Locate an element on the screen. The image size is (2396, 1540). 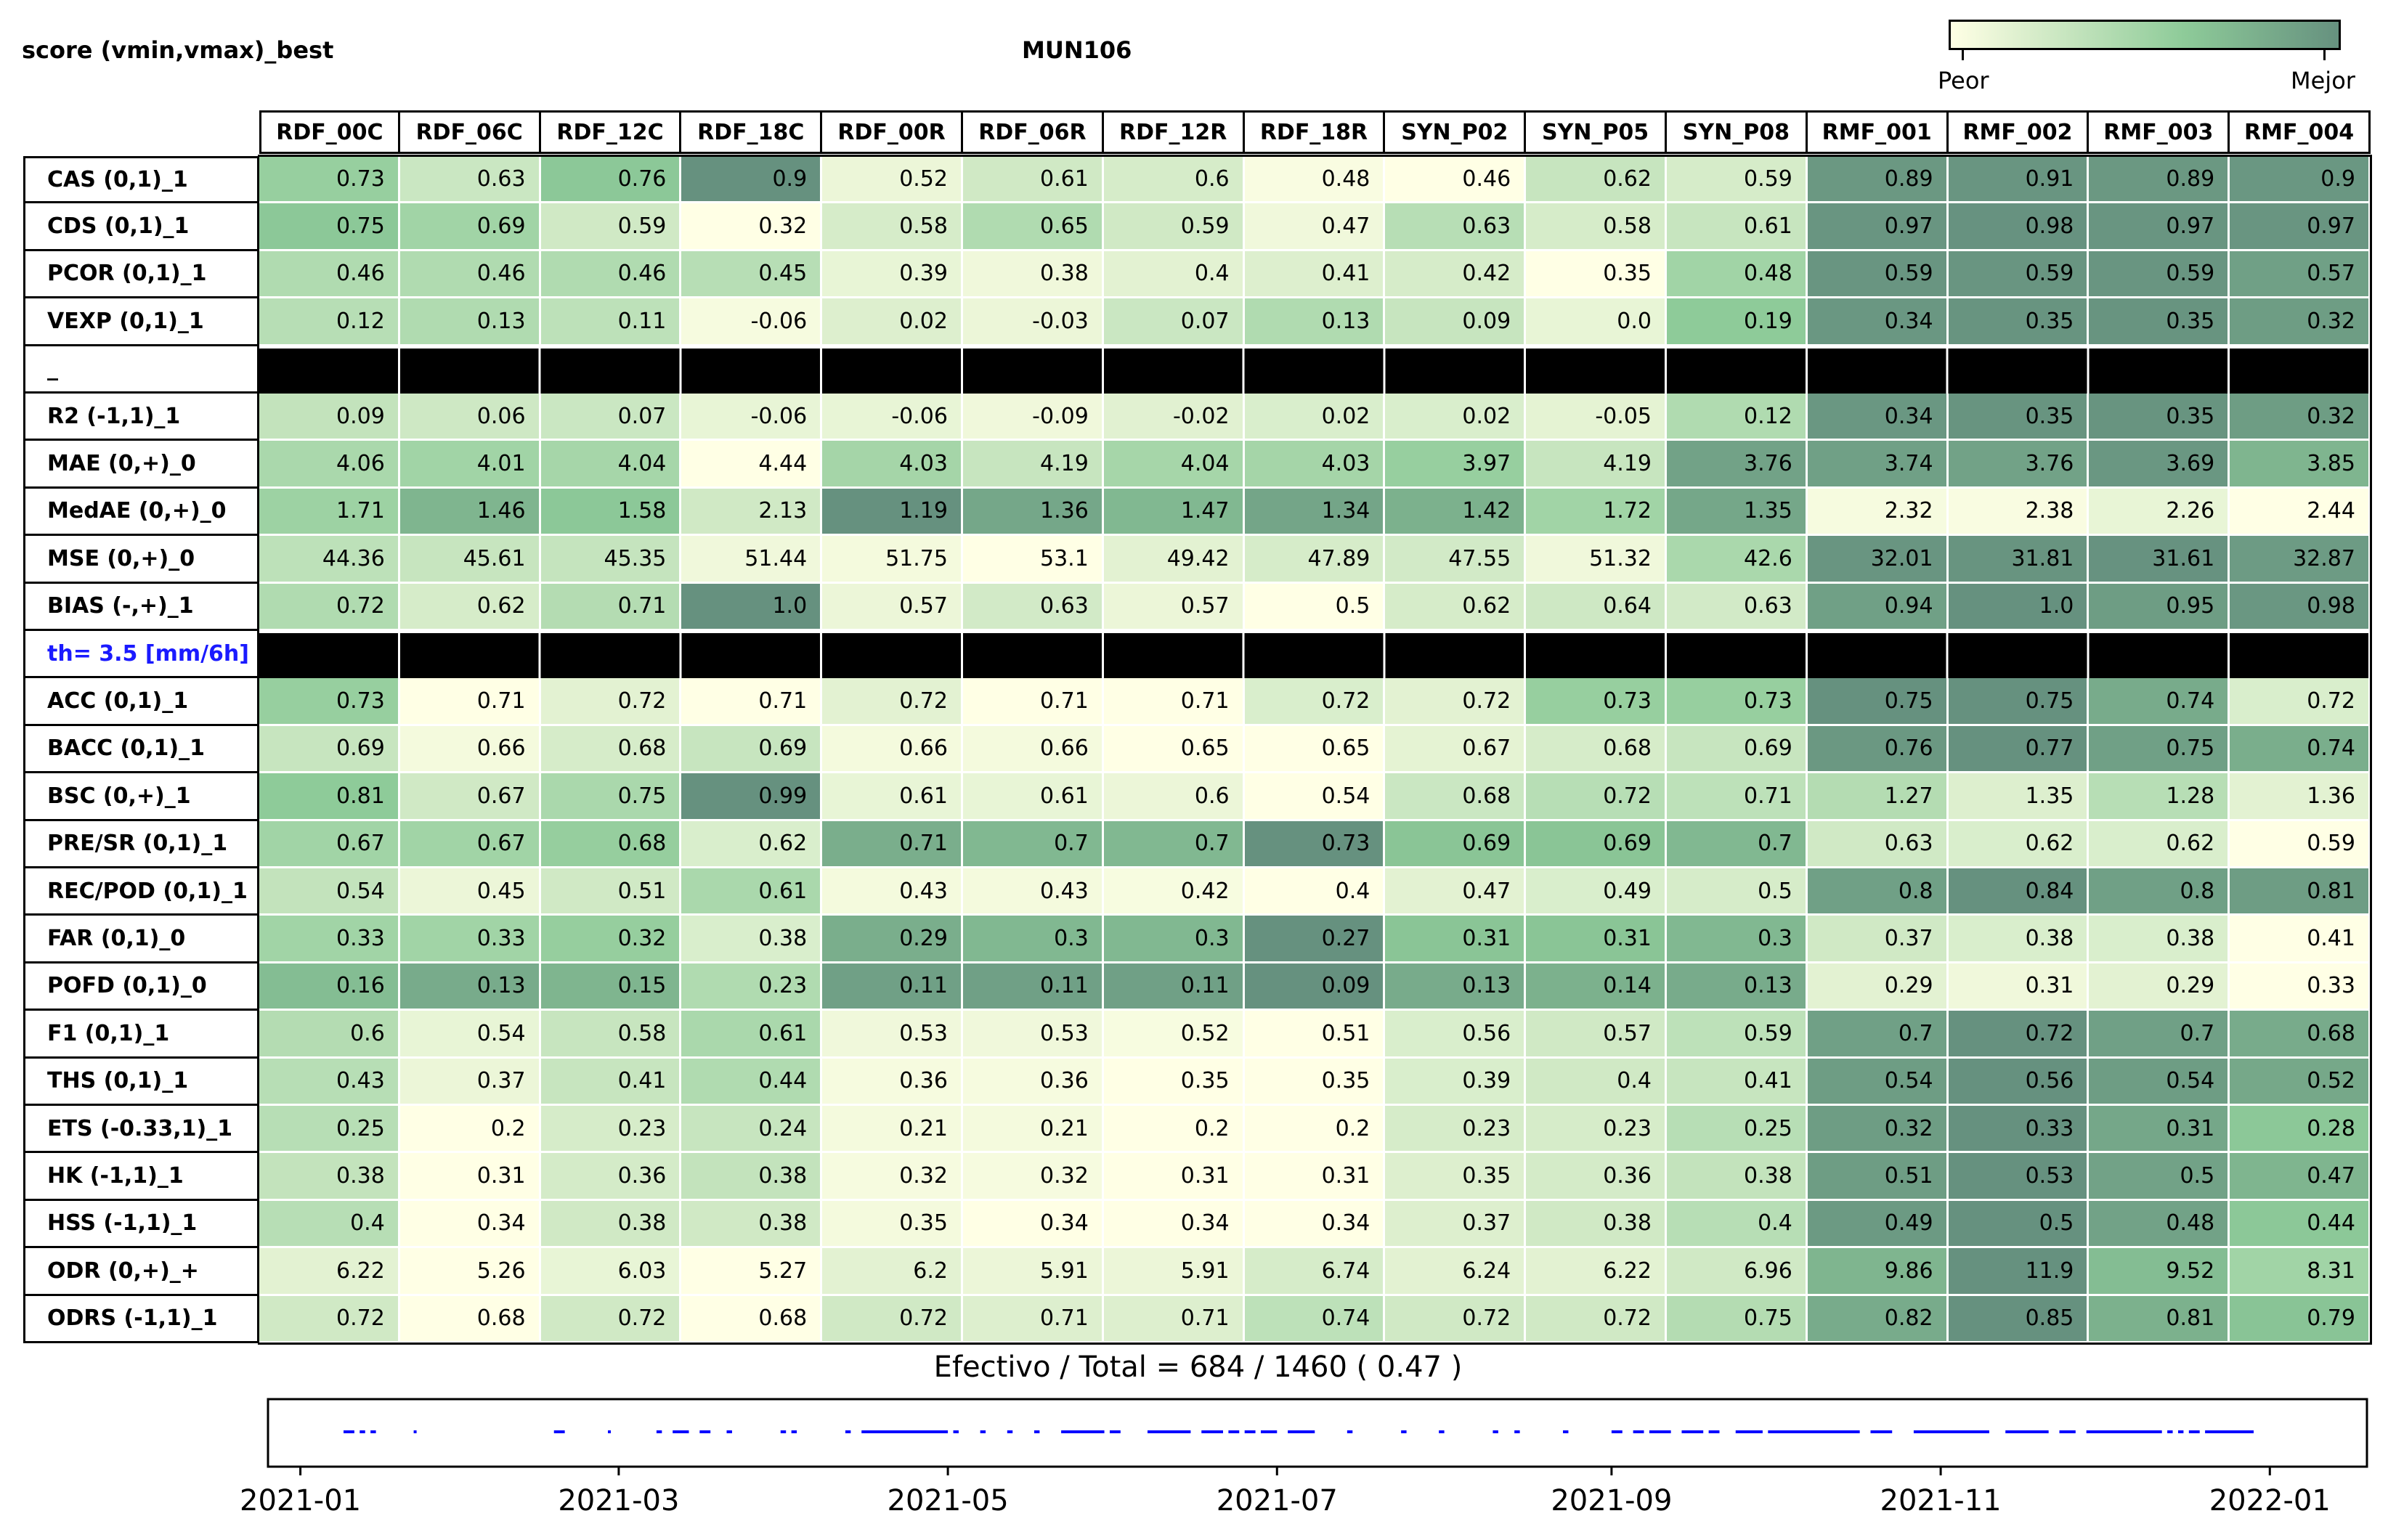
column-header-rdf-12c: RDF_12C is located at coordinates (610, 132).